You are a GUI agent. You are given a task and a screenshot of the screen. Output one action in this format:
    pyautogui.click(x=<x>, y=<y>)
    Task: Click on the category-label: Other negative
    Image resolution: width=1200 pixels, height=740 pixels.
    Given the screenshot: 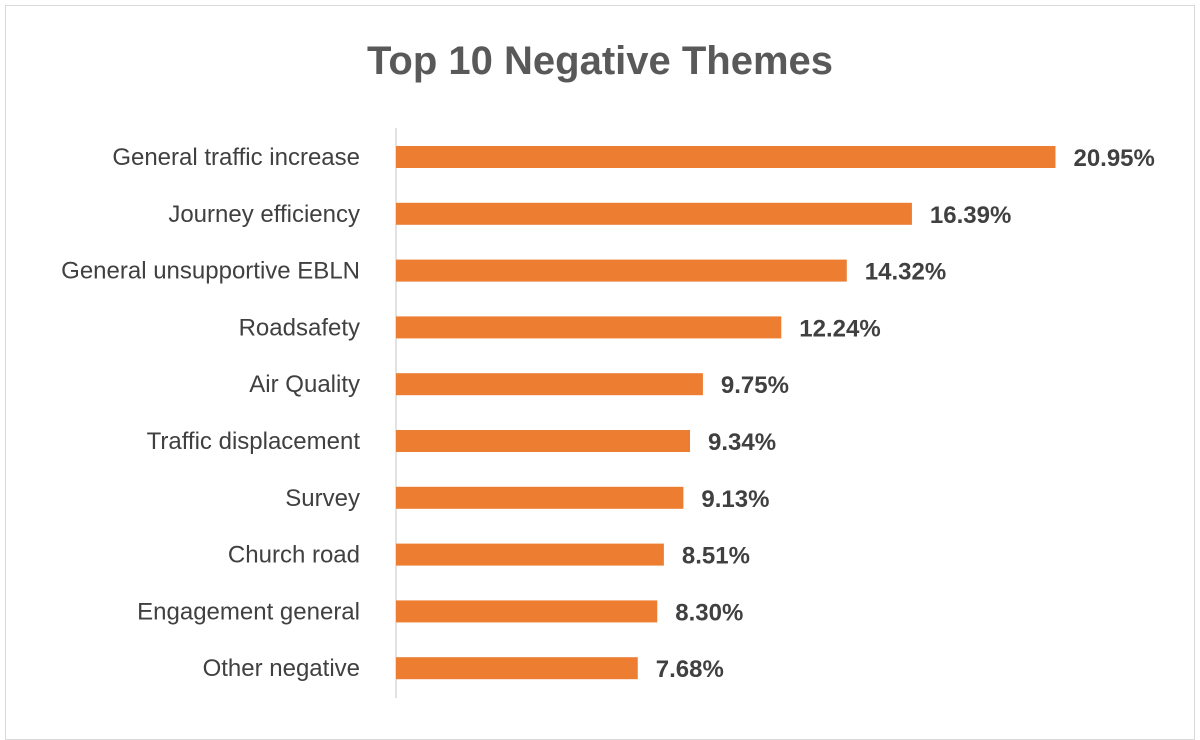 What is the action you would take?
    pyautogui.click(x=281, y=668)
    